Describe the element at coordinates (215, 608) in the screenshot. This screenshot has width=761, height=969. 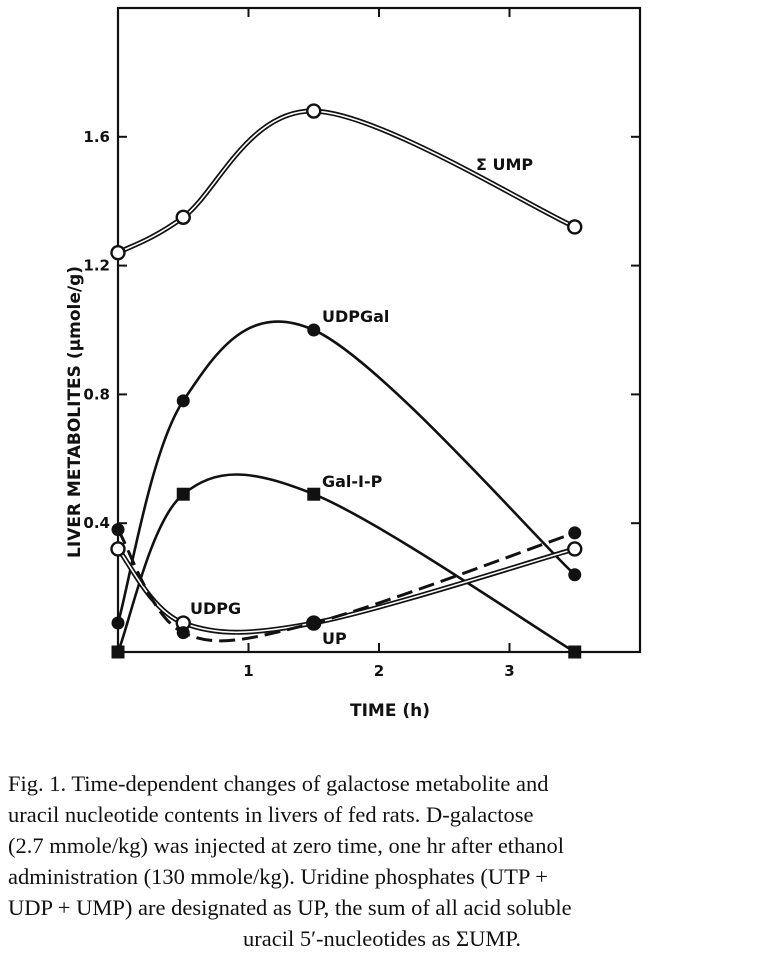
I see `series-3-label: UDPG` at that location.